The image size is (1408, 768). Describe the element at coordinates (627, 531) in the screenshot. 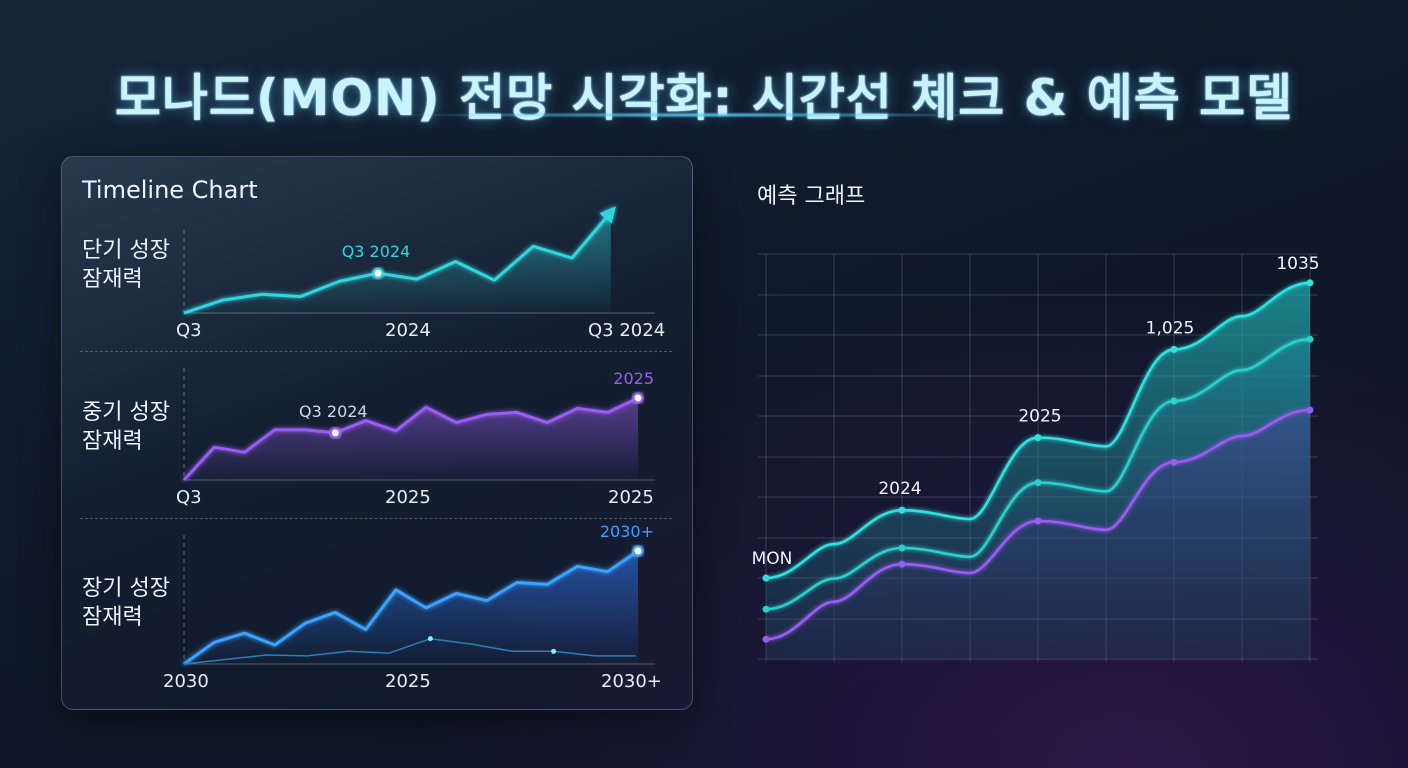

I see `annotation-label: 2030+` at that location.